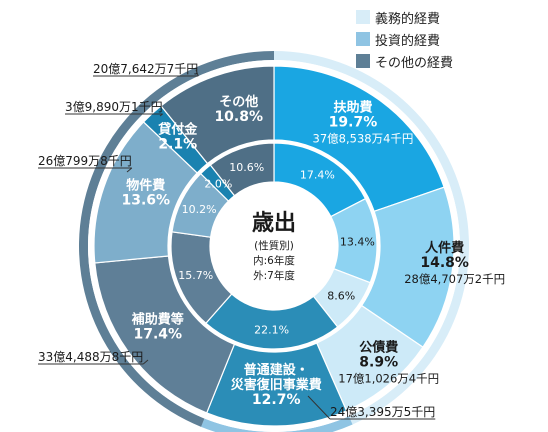 The image size is (548, 432). What do you see at coordinates (85, 161) in the screenshot?
I see `callout-amount-buken: 26億799万8千円` at bounding box center [85, 161].